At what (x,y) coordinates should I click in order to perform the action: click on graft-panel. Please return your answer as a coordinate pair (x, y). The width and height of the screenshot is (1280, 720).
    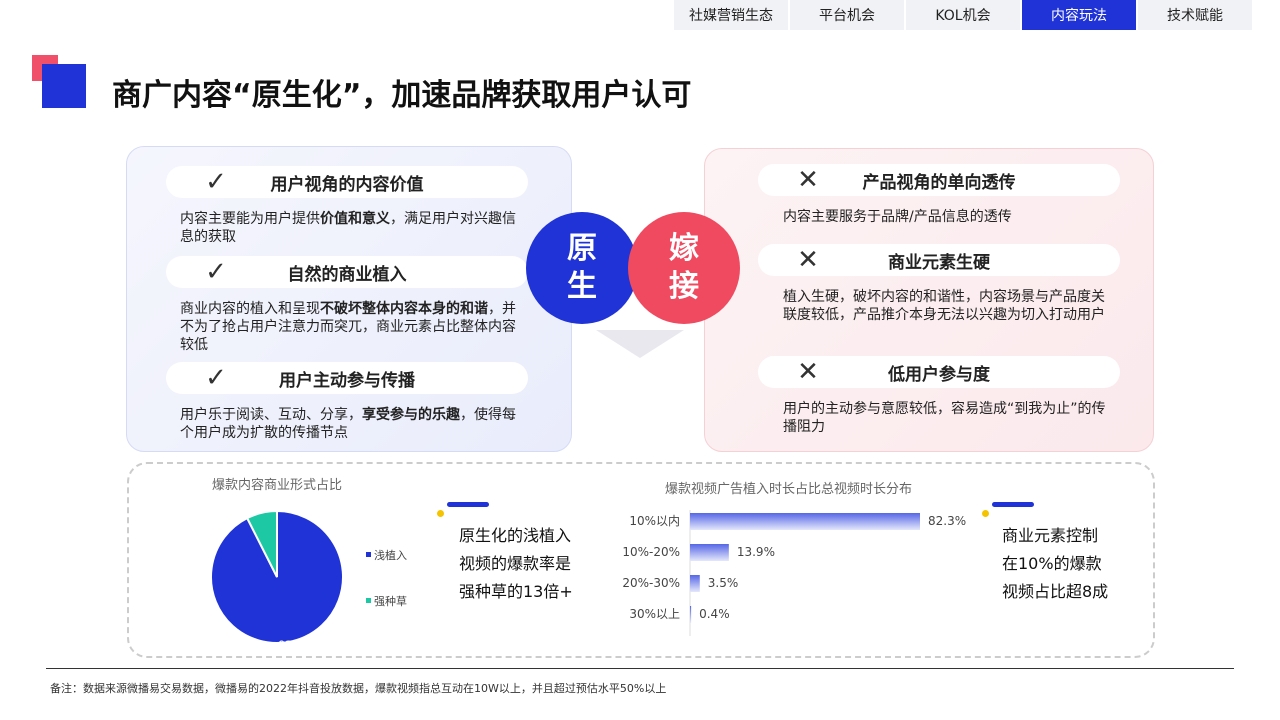
    Looking at the image, I should click on (929, 300).